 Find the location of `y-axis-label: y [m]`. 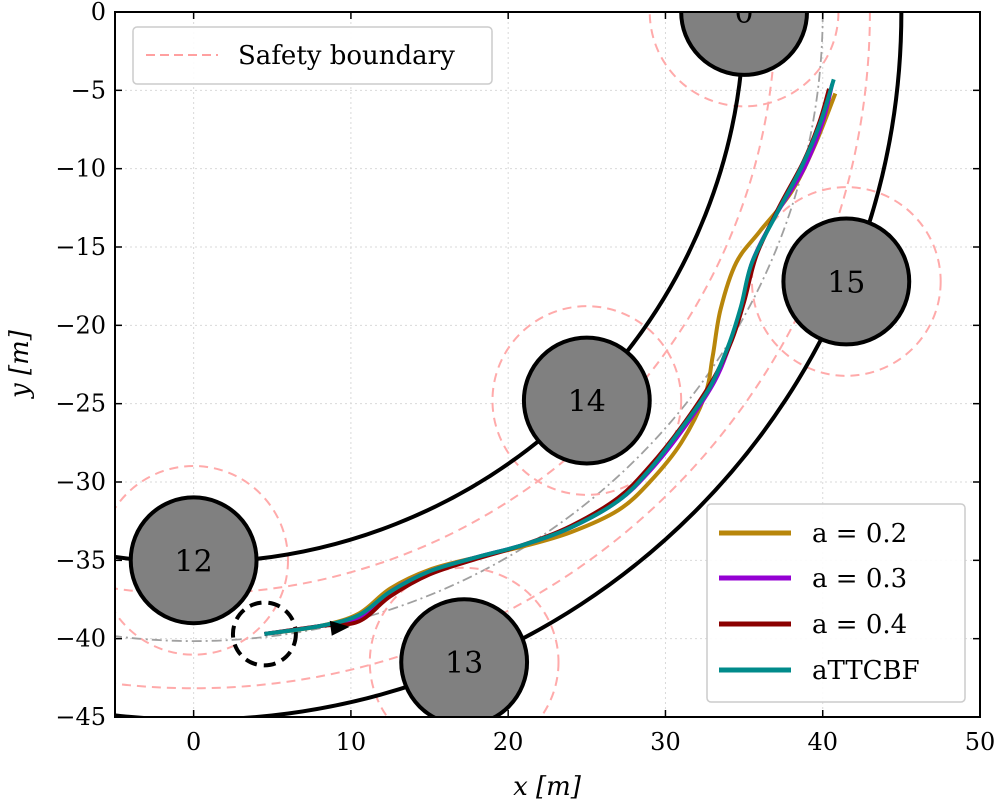

y-axis-label: y [m] is located at coordinates (20, 364).